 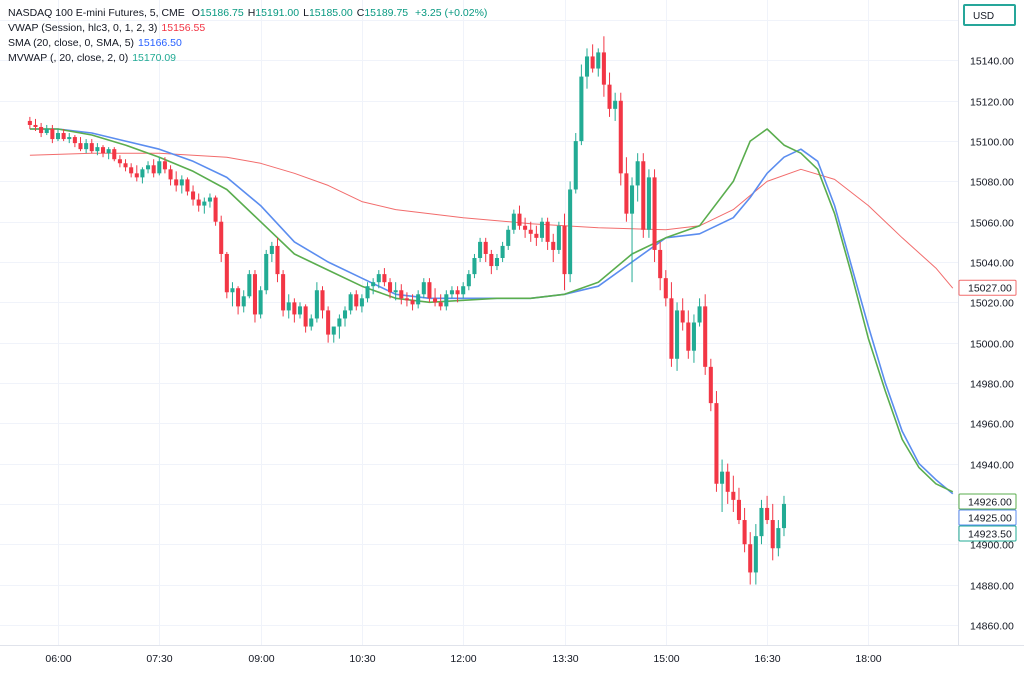 I want to click on y-tick-label: 14860.00, so click(x=992, y=627).